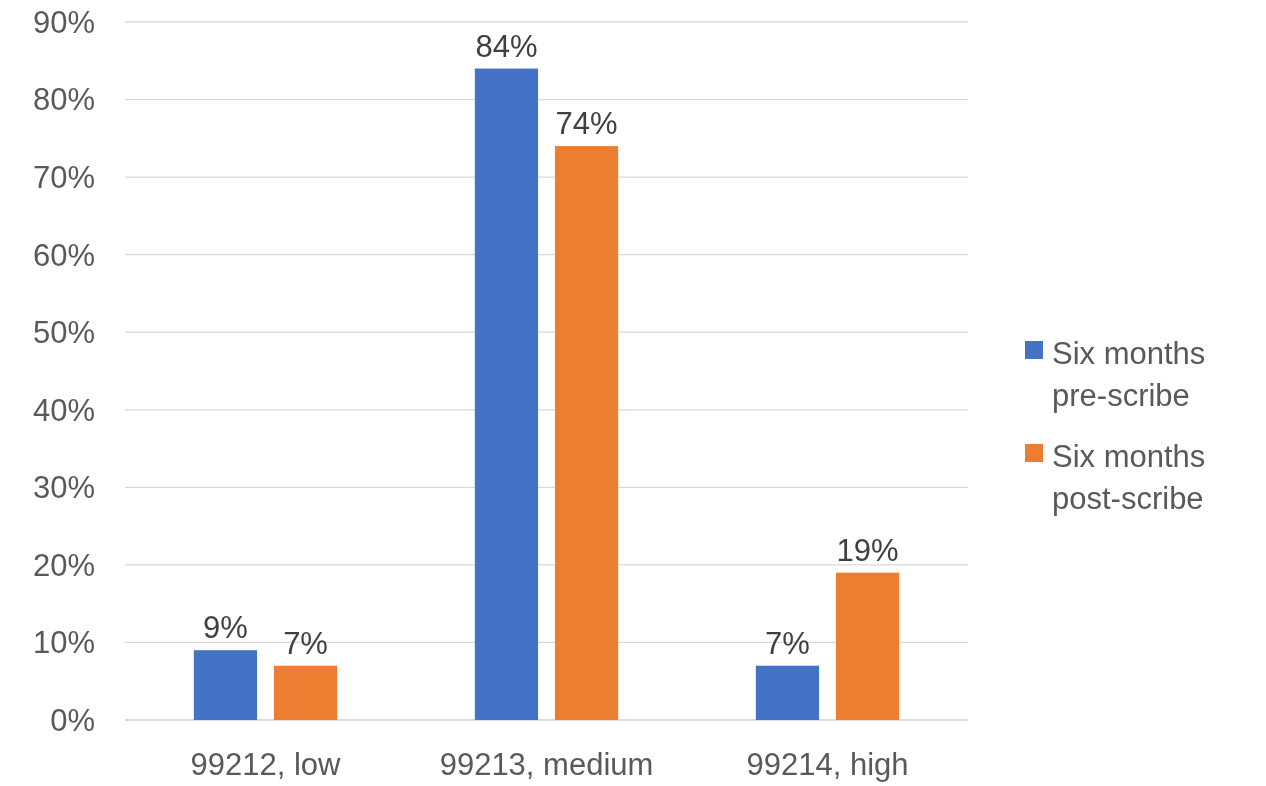 The image size is (1266, 786). I want to click on y-tick-label: 10%, so click(63, 643).